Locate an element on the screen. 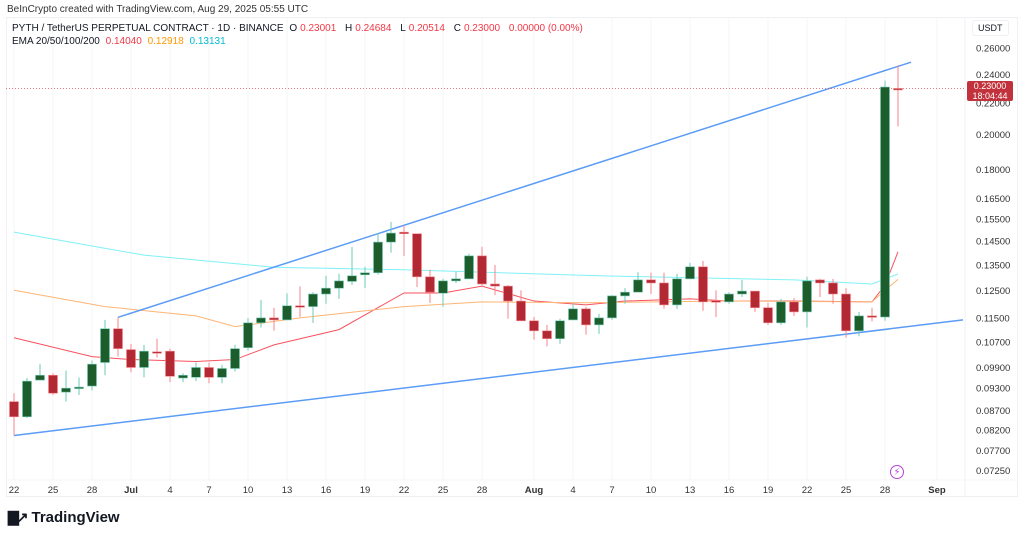 The image size is (1024, 537). date-tick-label: 13 is located at coordinates (690, 490).